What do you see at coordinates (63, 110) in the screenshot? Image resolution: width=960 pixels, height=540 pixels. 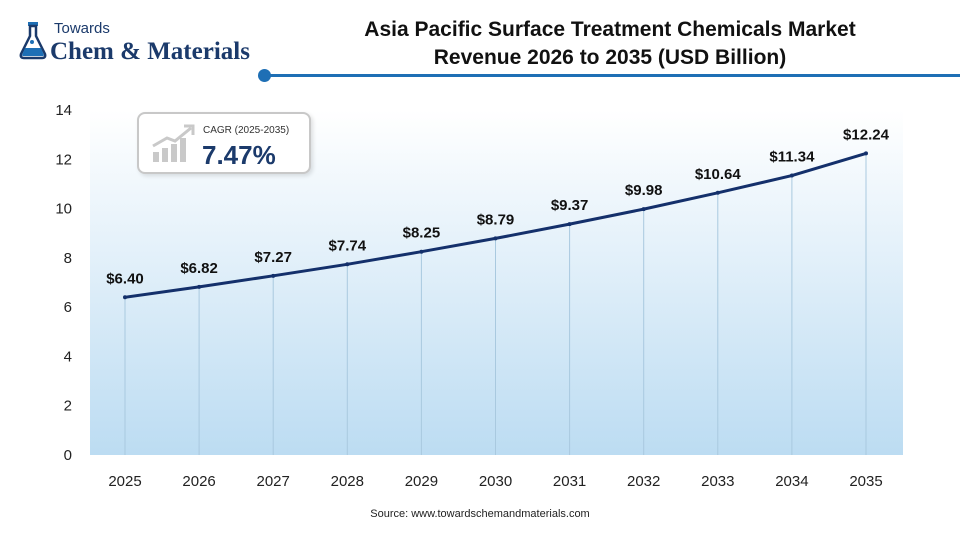 I see `y-tick-label: 14` at bounding box center [63, 110].